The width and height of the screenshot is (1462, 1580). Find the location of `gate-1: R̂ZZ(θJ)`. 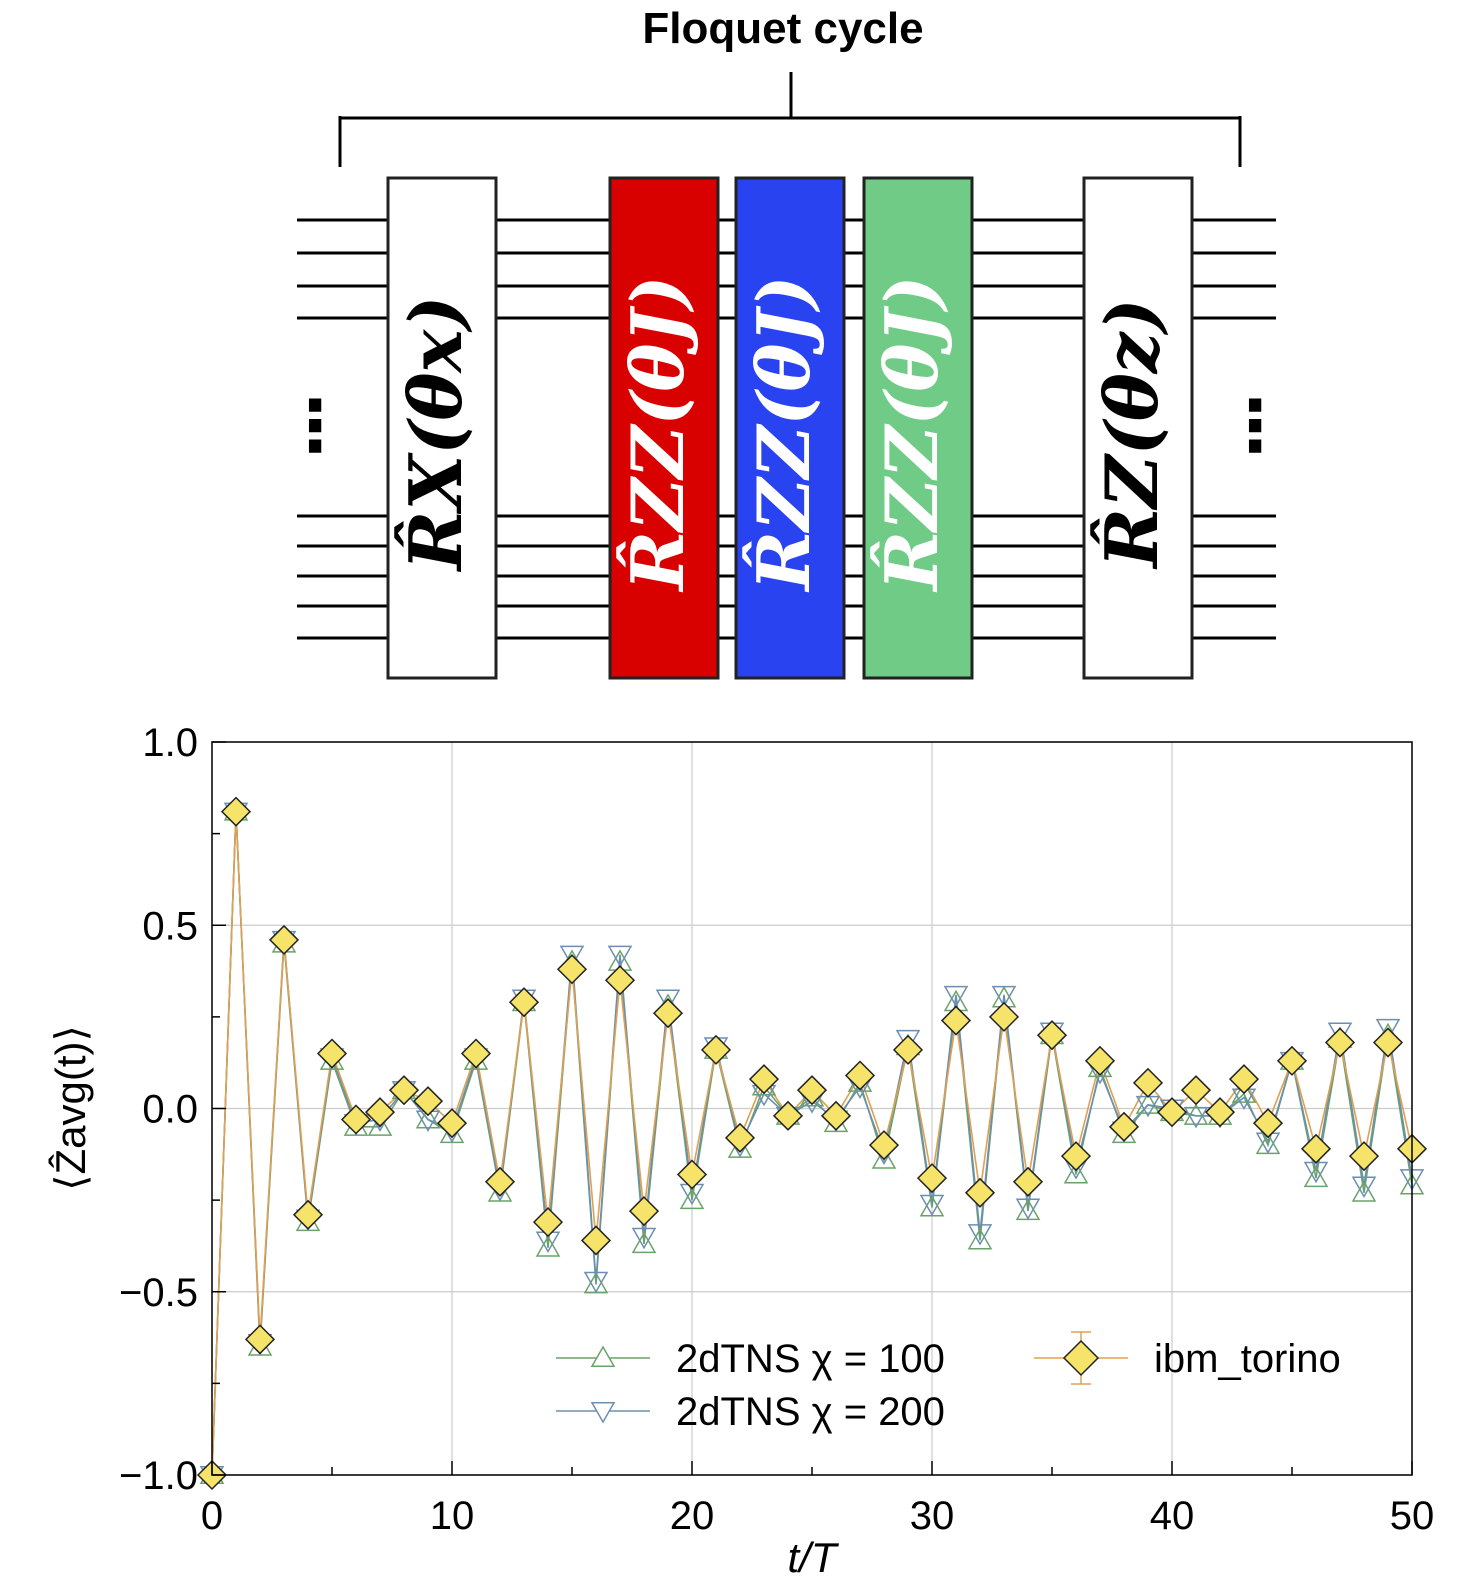

gate-1: R̂ZZ(θJ) is located at coordinates (664, 428).